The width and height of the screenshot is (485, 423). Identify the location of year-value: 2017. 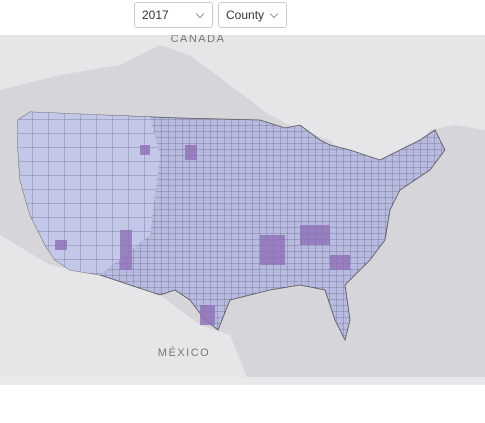
(155, 15).